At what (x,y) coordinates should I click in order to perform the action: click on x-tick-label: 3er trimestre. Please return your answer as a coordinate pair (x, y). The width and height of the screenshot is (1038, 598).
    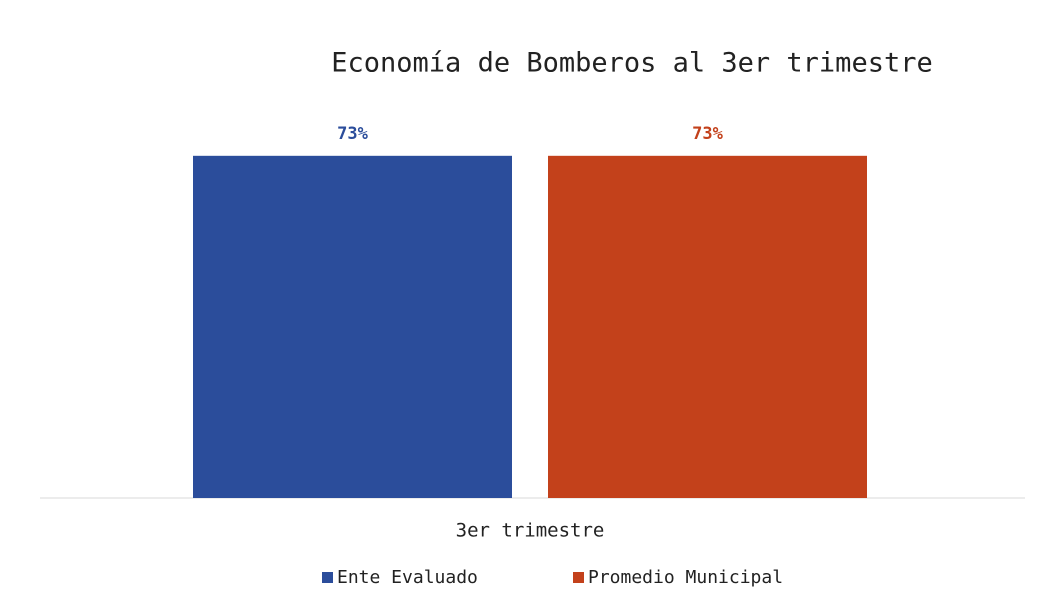
    Looking at the image, I should click on (530, 531).